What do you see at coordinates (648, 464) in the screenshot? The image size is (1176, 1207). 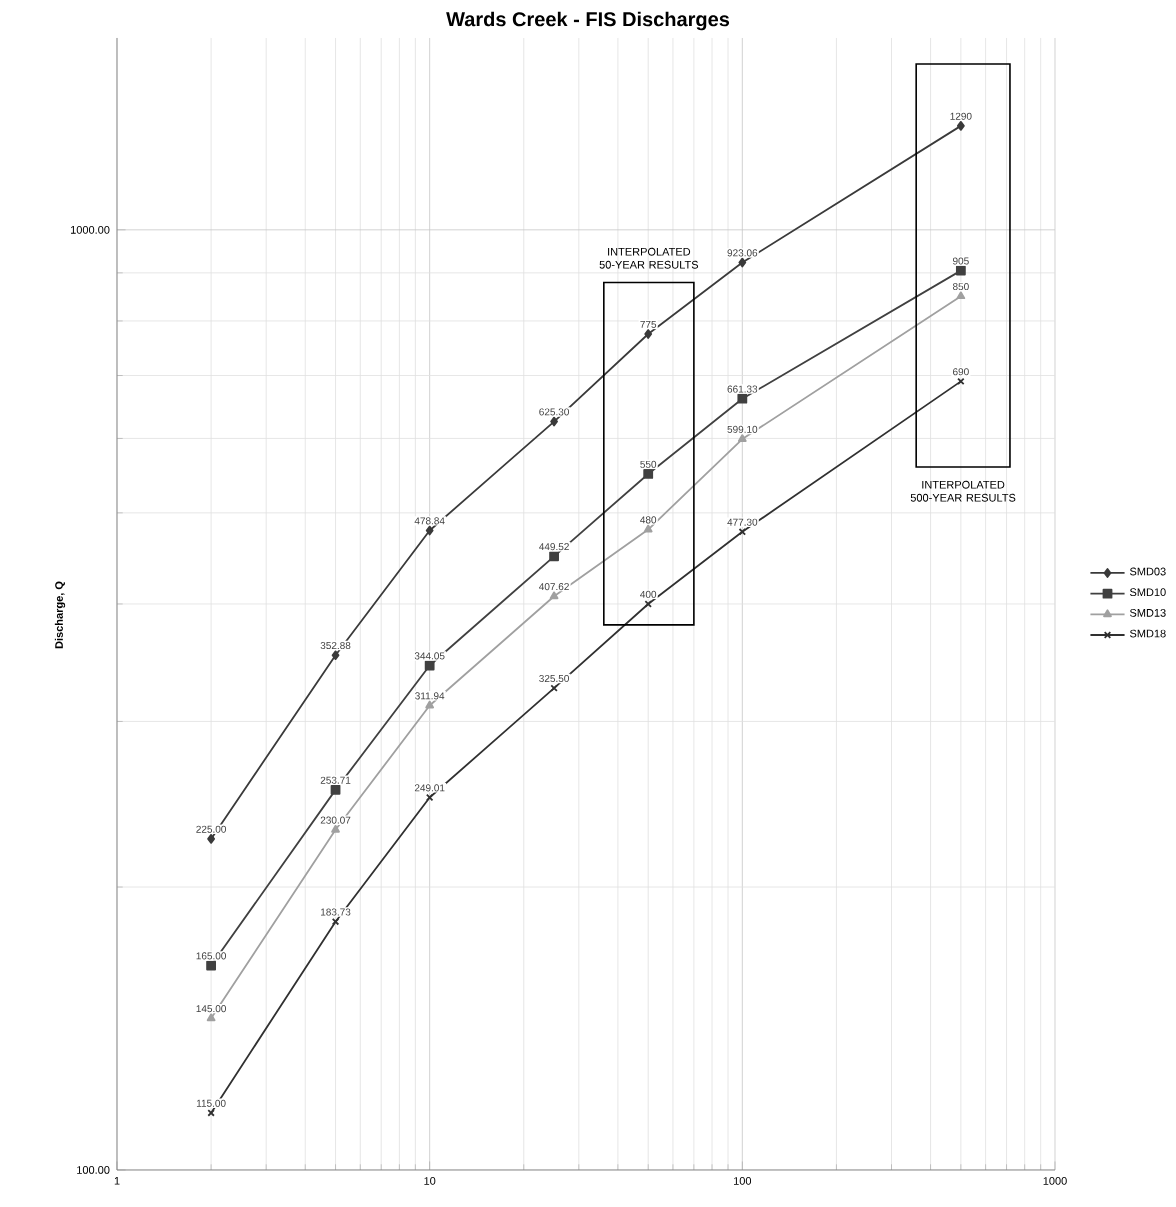 I see `data-label: 550` at bounding box center [648, 464].